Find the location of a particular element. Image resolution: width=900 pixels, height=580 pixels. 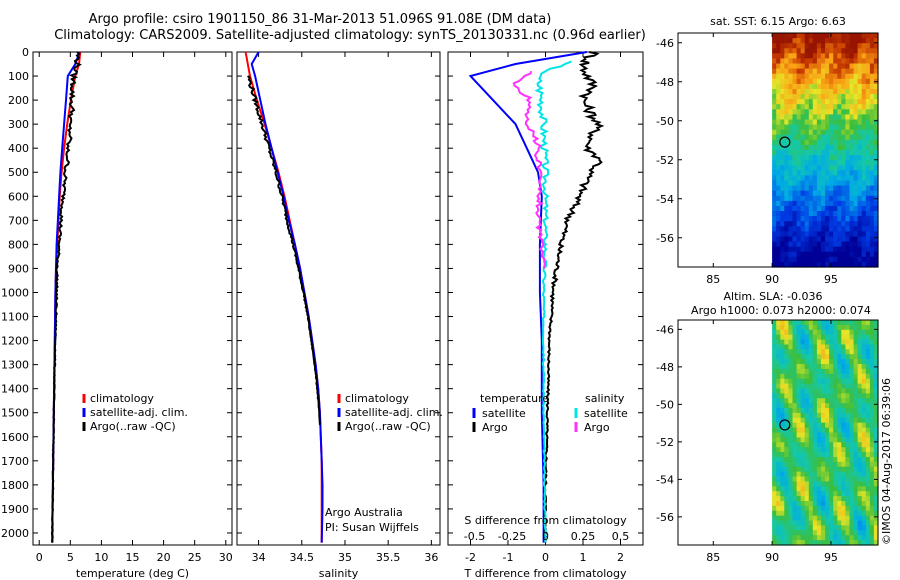

depth-tick-label: 500 is located at coordinates (18, 172).